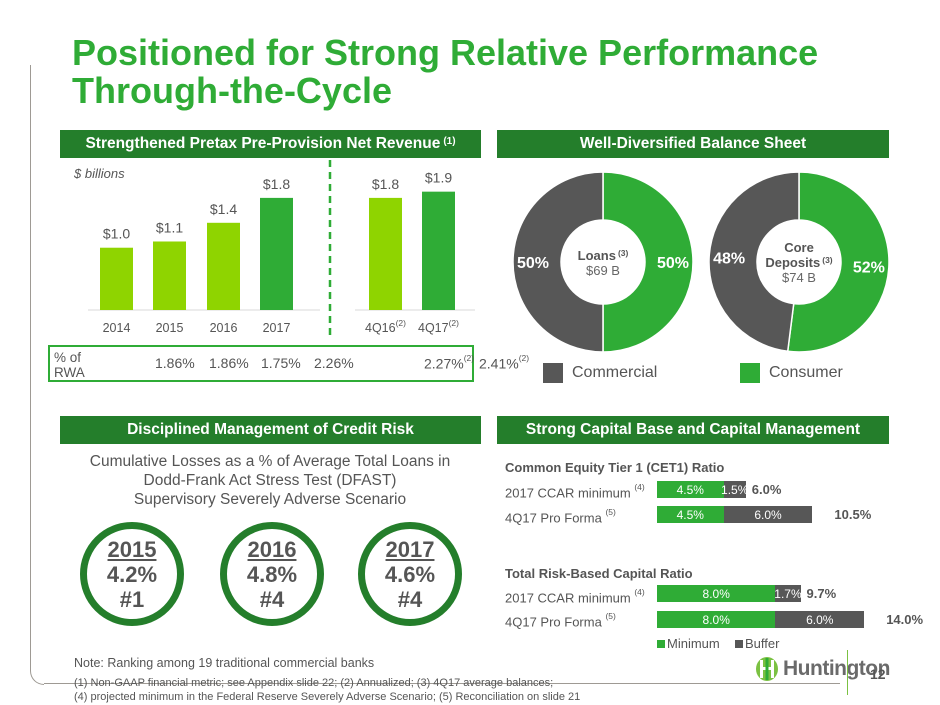  Describe the element at coordinates (806, 372) in the screenshot. I see `legend-label-consumer: Consumer` at that location.